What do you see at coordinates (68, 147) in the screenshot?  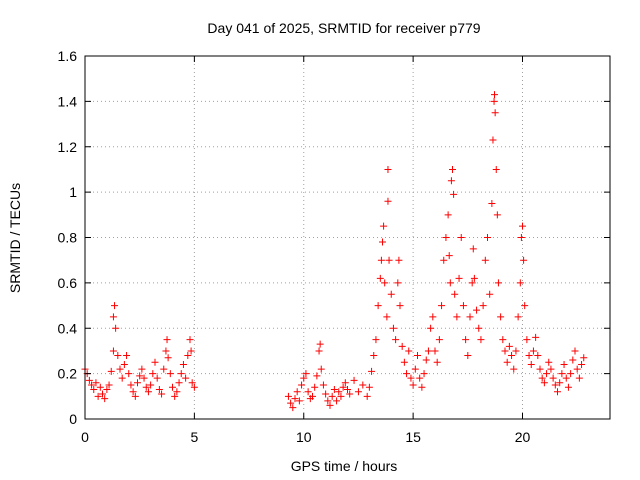 I see `y-tick-label: 1.2` at bounding box center [68, 147].